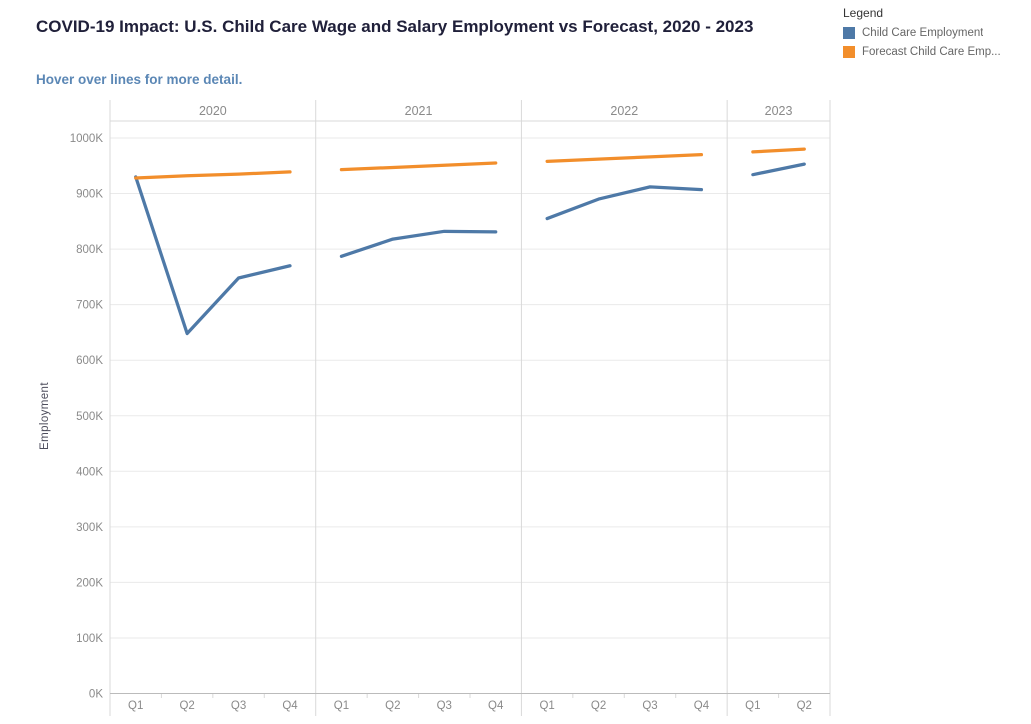 This screenshot has width=1031, height=724. What do you see at coordinates (45, 416) in the screenshot?
I see `y-axis-title: Employment` at bounding box center [45, 416].